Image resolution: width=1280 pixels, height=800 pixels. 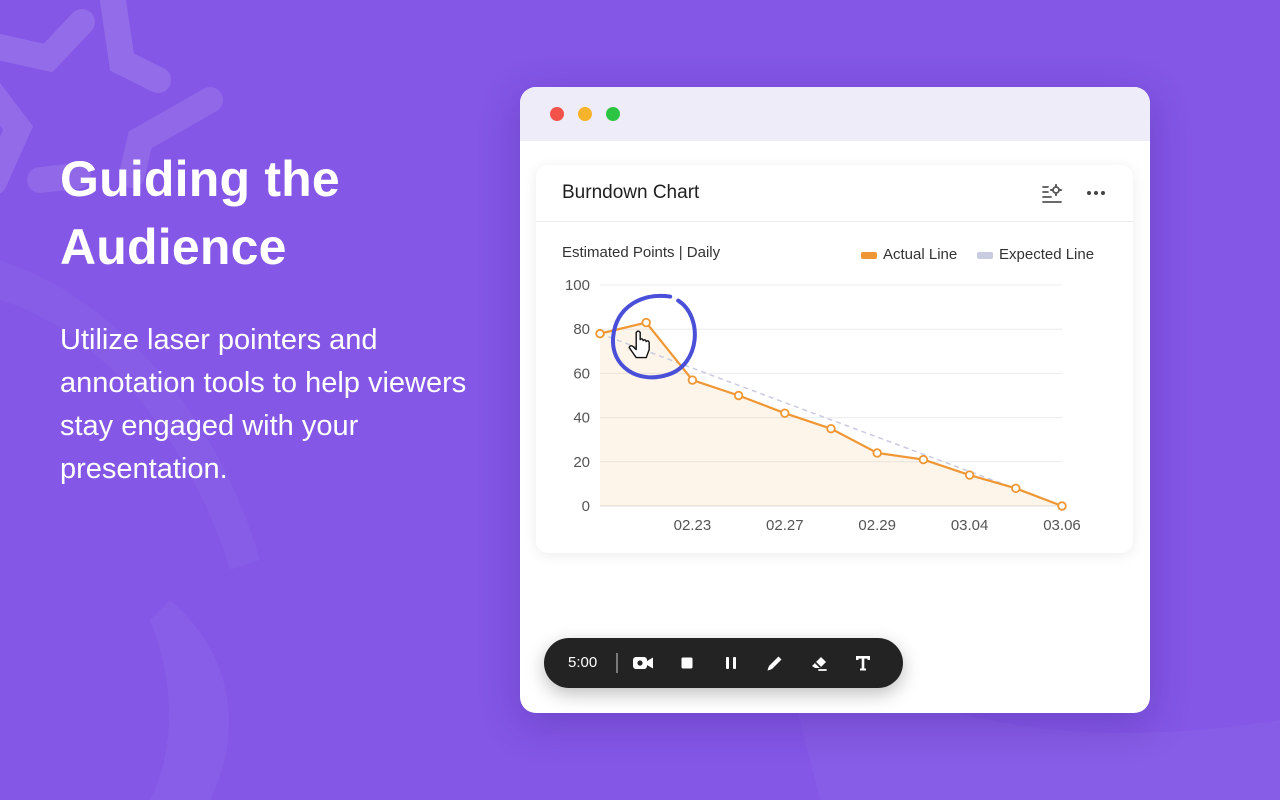 What do you see at coordinates (581, 462) in the screenshot?
I see `y-tick-label: 20` at bounding box center [581, 462].